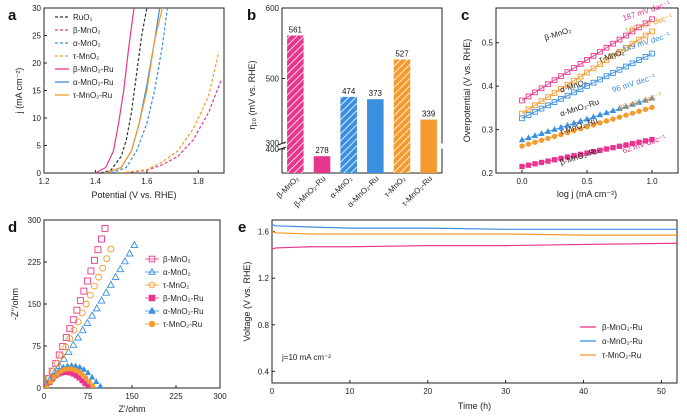 The height and width of the screenshot is (420, 687). What do you see at coordinates (429, 114) in the screenshot?
I see `bar-value-label-5: 339` at bounding box center [429, 114].